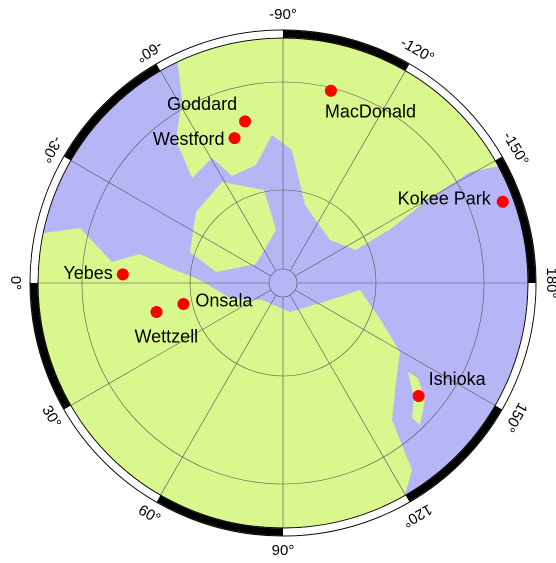  What do you see at coordinates (15, 283) in the screenshot?
I see `meridian-label: 0°` at bounding box center [15, 283].